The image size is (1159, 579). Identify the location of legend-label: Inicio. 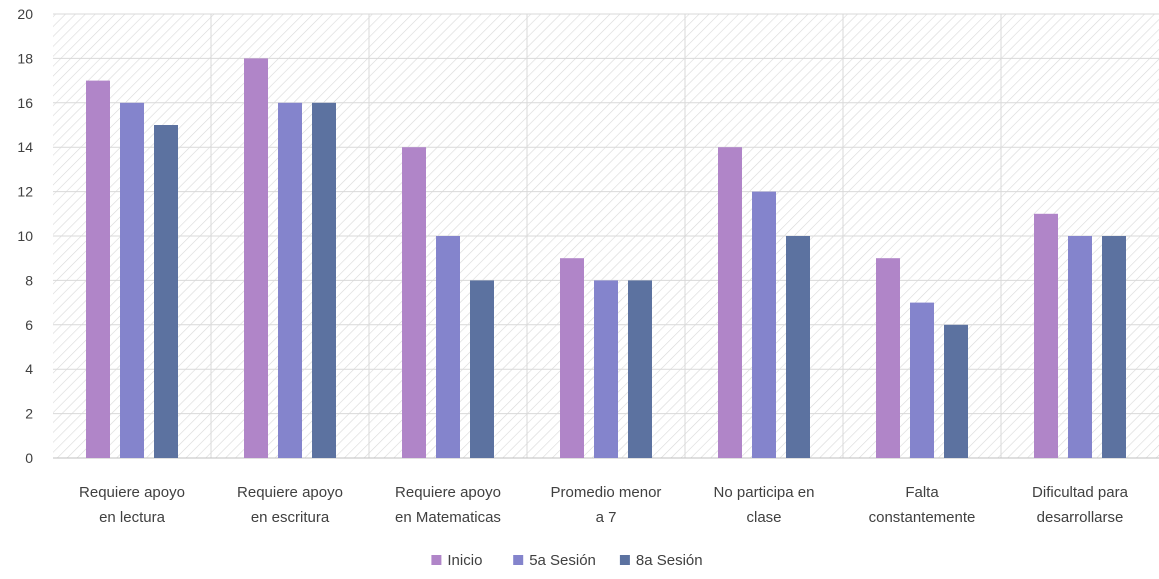
(464, 560).